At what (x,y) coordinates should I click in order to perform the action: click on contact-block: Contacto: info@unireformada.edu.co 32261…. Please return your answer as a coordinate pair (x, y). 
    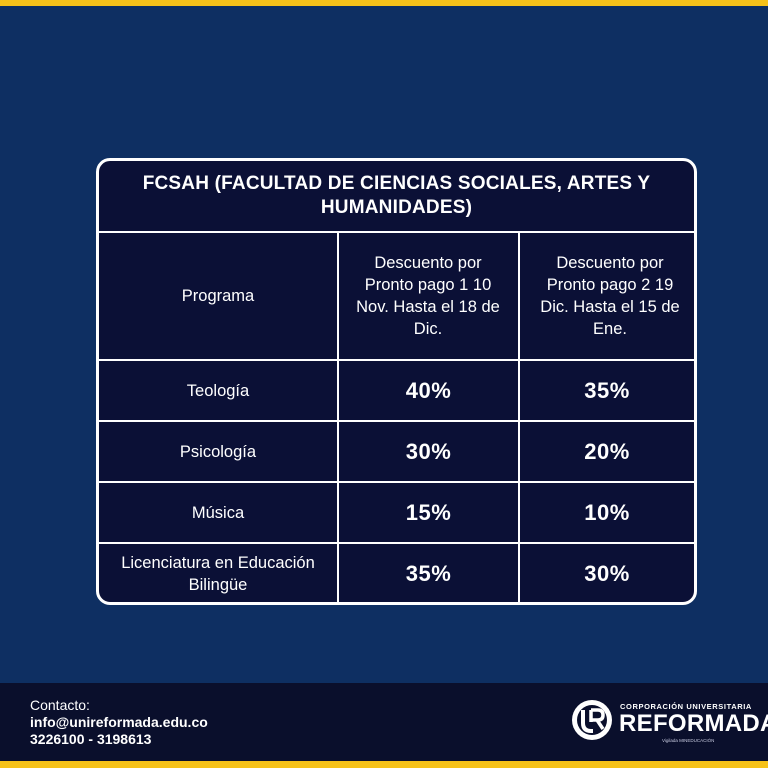
    Looking at the image, I should click on (119, 722).